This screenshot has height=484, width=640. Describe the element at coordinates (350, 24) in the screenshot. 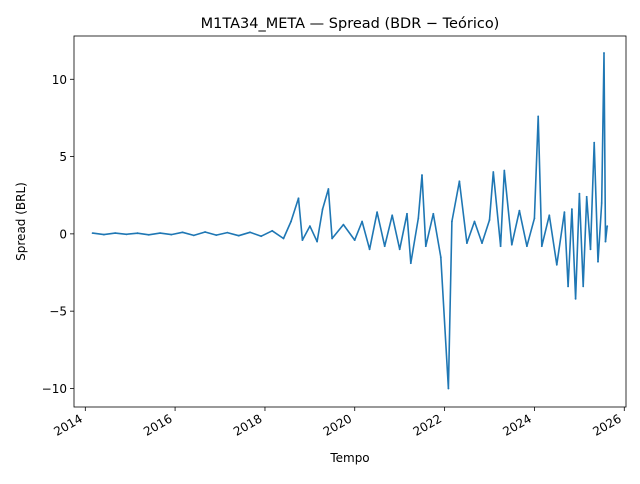

I see `chart-title: M1TA34_META — Spread (BDR − Teórico)` at that location.